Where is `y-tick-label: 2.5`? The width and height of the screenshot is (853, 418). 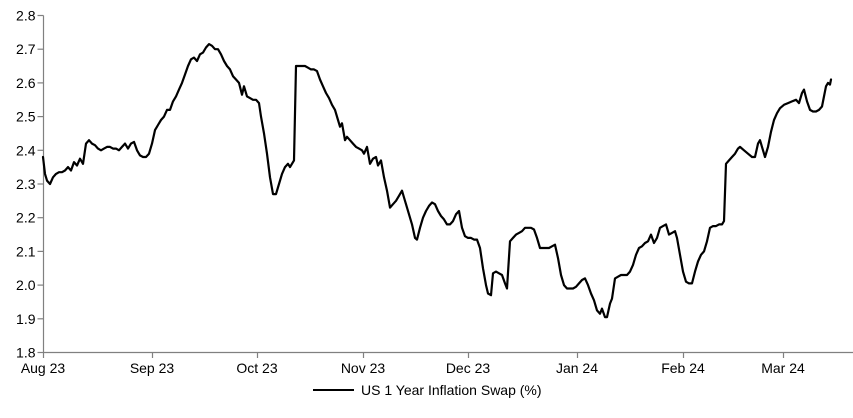 y-tick-label: 2.5 is located at coordinates (26, 117).